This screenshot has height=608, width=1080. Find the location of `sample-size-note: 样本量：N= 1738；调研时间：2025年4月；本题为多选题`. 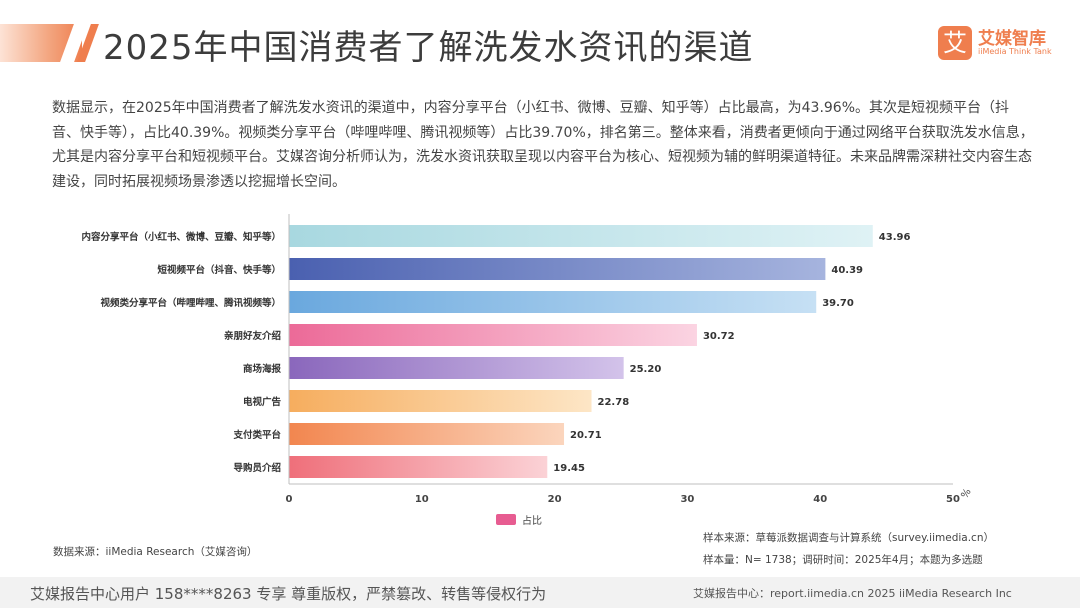

sample-size-note: 样本量：N= 1738；调研时间：2025年4月；本题为多选题 is located at coordinates (843, 560).